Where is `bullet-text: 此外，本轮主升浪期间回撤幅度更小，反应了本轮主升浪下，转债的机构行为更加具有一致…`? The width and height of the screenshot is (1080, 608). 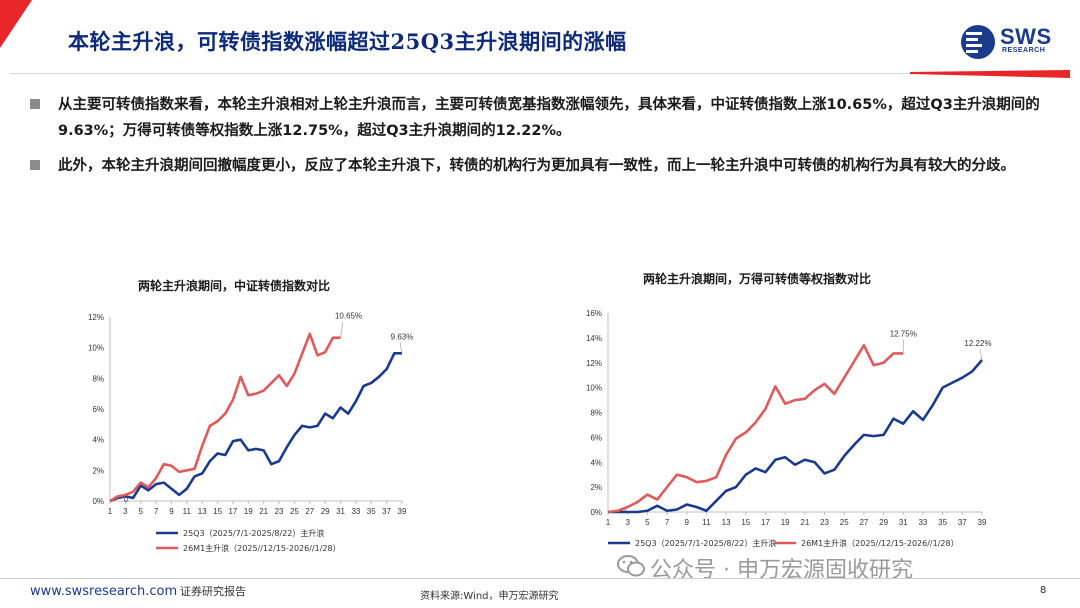
bullet-text: 此外，本轮主升浪期间回撤幅度更小，反应了本轮主升浪下，转债的机构行为更加具有一致… is located at coordinates (536, 166).